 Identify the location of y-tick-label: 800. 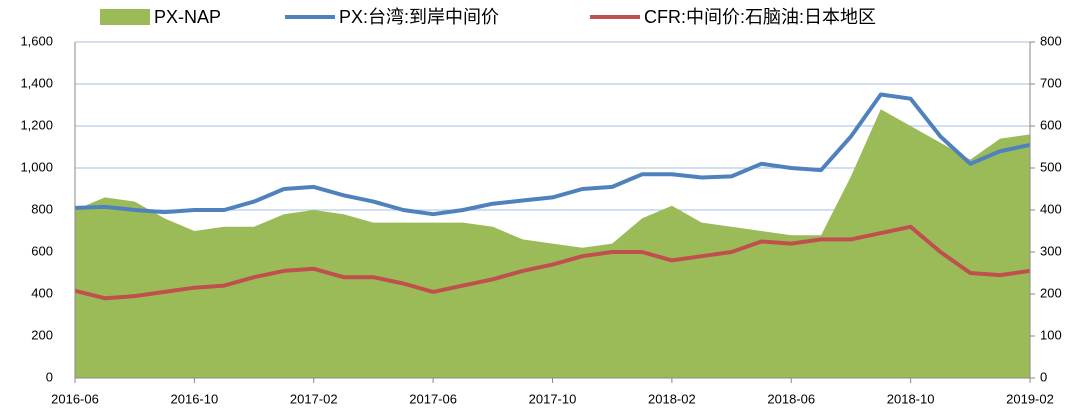
(42, 208).